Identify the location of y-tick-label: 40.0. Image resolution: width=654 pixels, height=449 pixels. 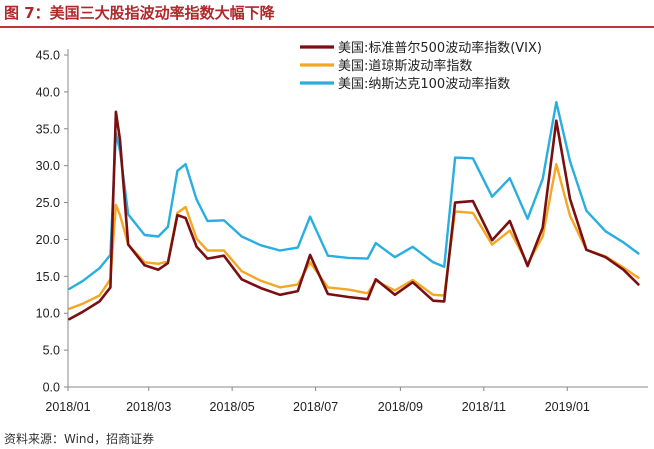
(48, 92).